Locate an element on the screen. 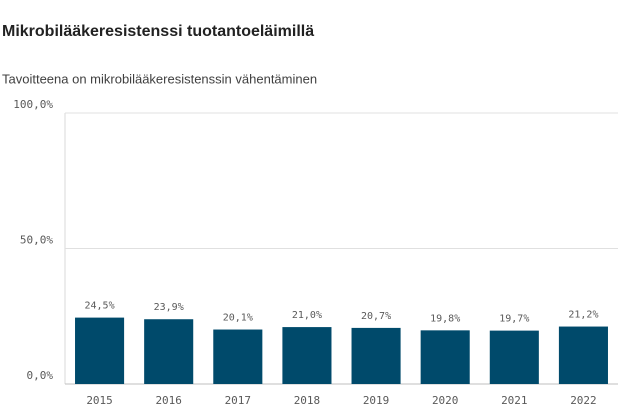 This screenshot has height=411, width=630. x-tick-label: 2020 is located at coordinates (445, 400).